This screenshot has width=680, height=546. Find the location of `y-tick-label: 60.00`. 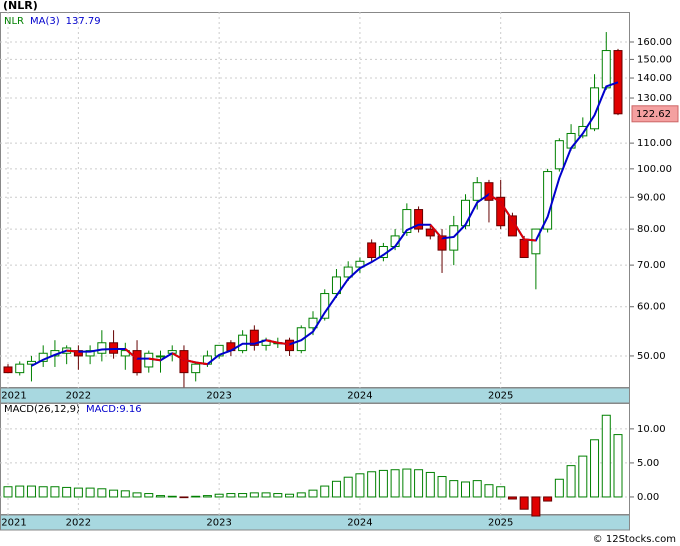

y-tick-label: 60.00 is located at coordinates (651, 307).